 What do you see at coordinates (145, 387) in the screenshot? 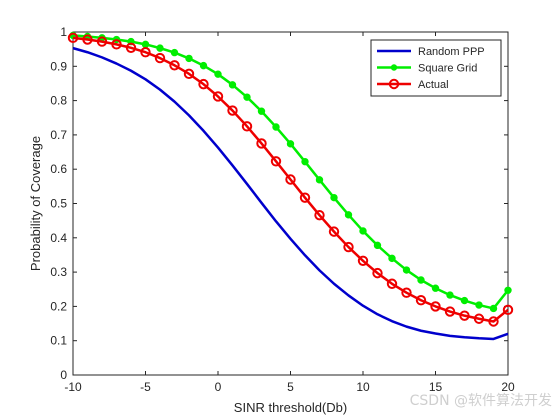
I see `x-tick-label: -5` at bounding box center [145, 387].